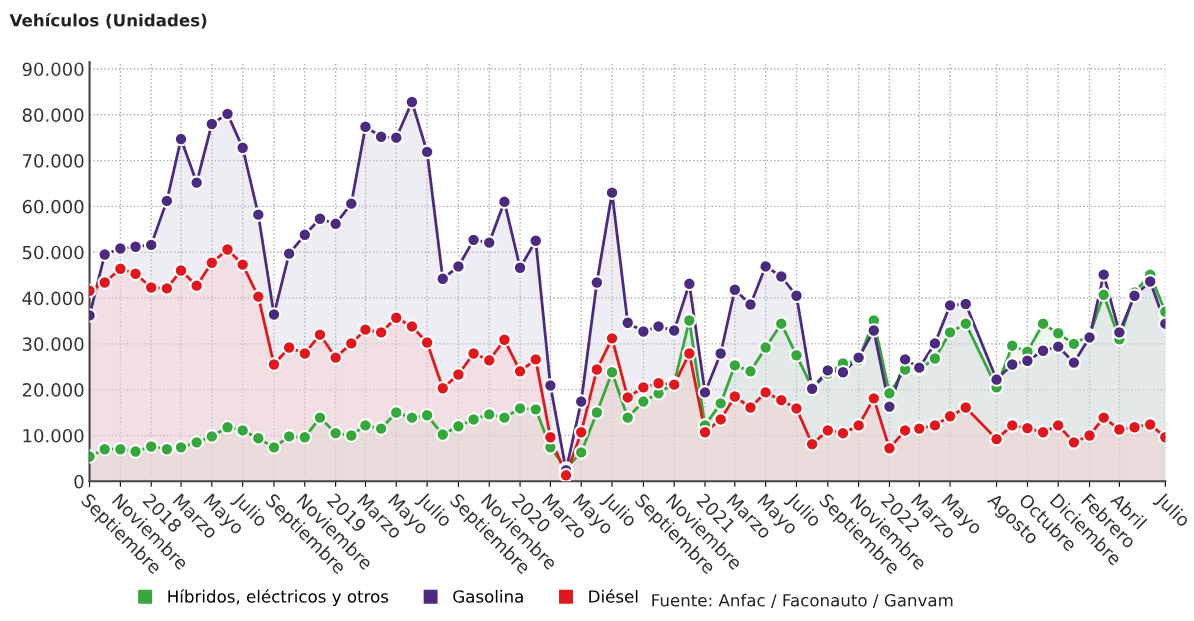 The height and width of the screenshot is (621, 1194). What do you see at coordinates (53, 252) in the screenshot?
I see `y-tick-label: 50.000` at bounding box center [53, 252].